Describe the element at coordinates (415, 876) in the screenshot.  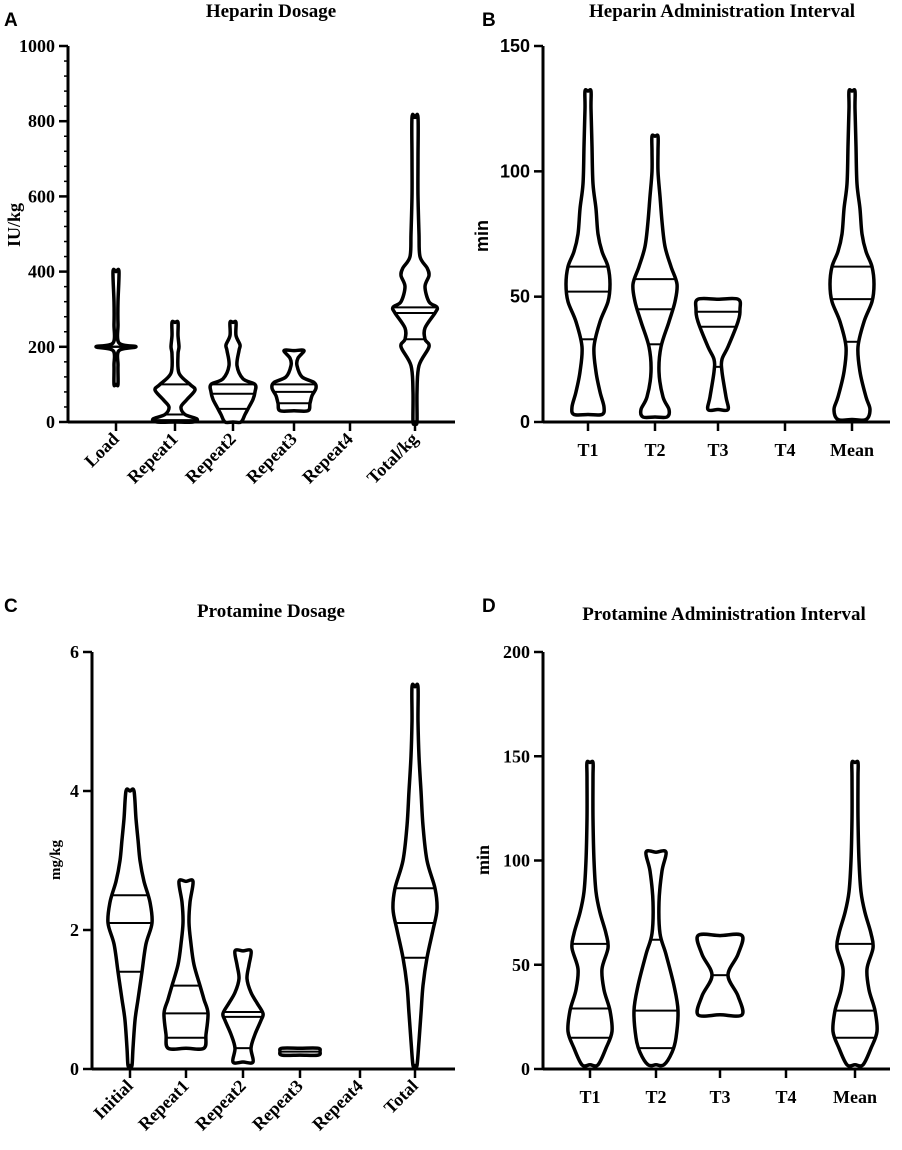
I see `violin-total` at that location.